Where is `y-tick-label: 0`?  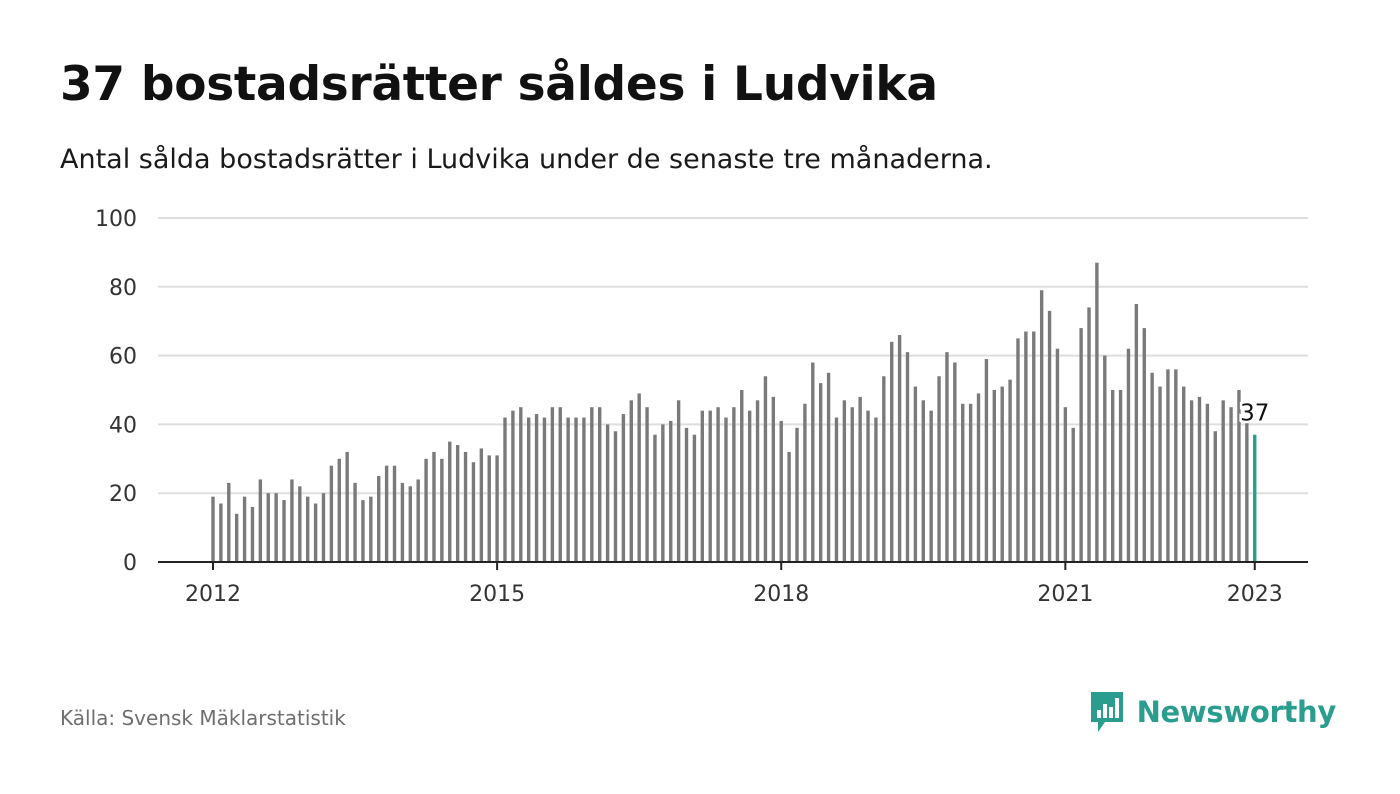
y-tick-label: 0 is located at coordinates (130, 563).